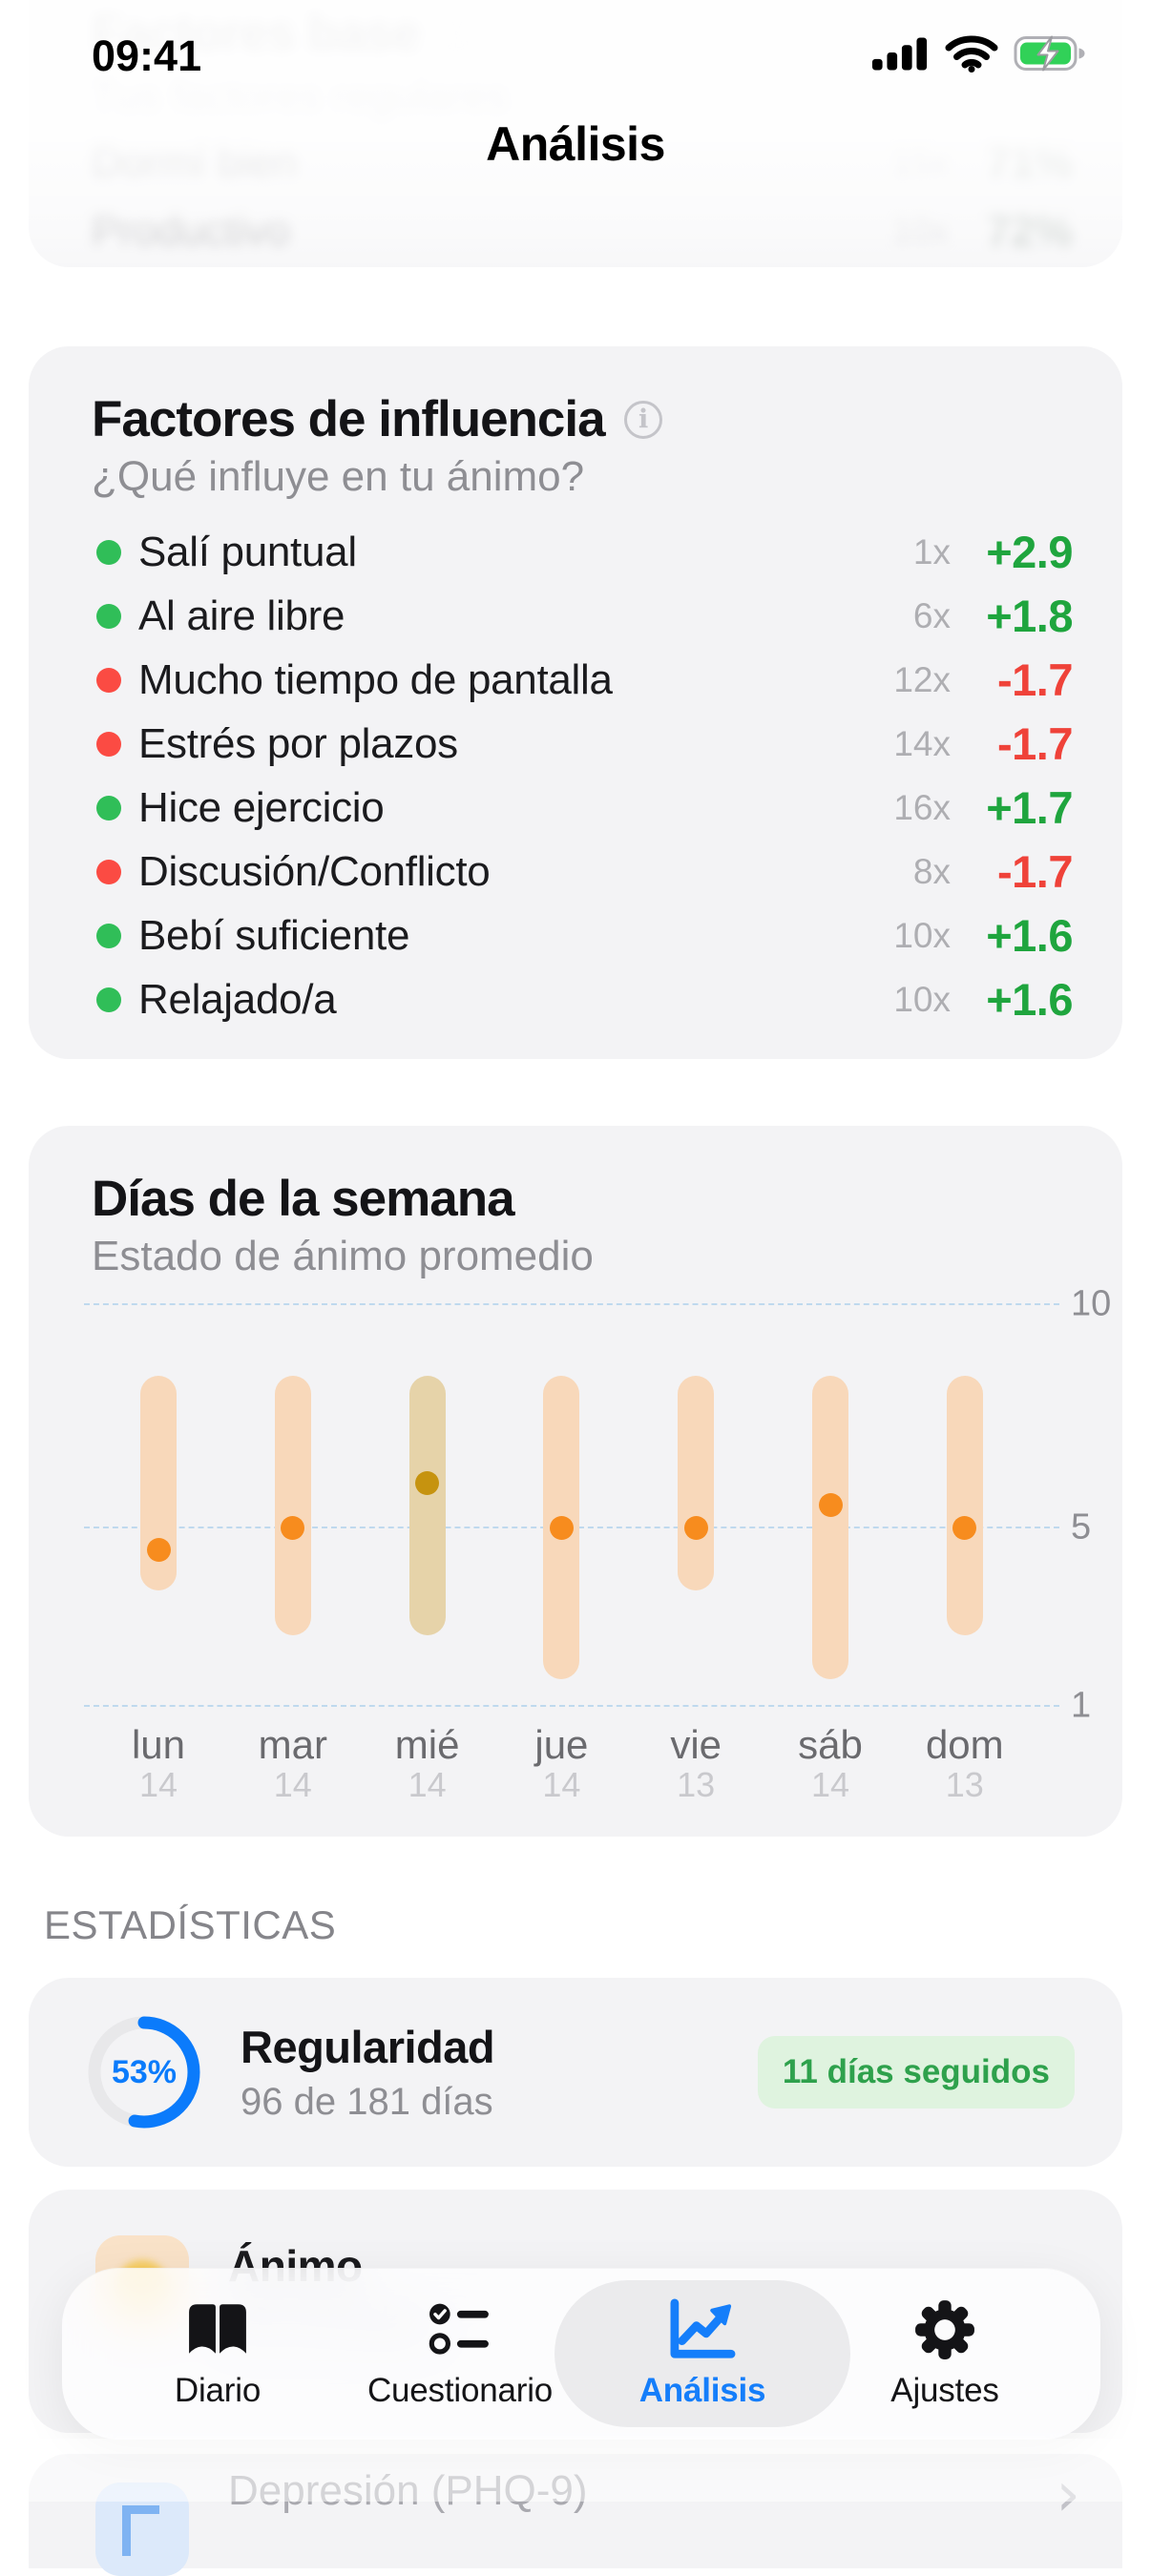 The height and width of the screenshot is (2576, 1151). What do you see at coordinates (343, 1256) in the screenshot?
I see `weekdays-card-subtitle: Estado de ánimo promedio` at bounding box center [343, 1256].